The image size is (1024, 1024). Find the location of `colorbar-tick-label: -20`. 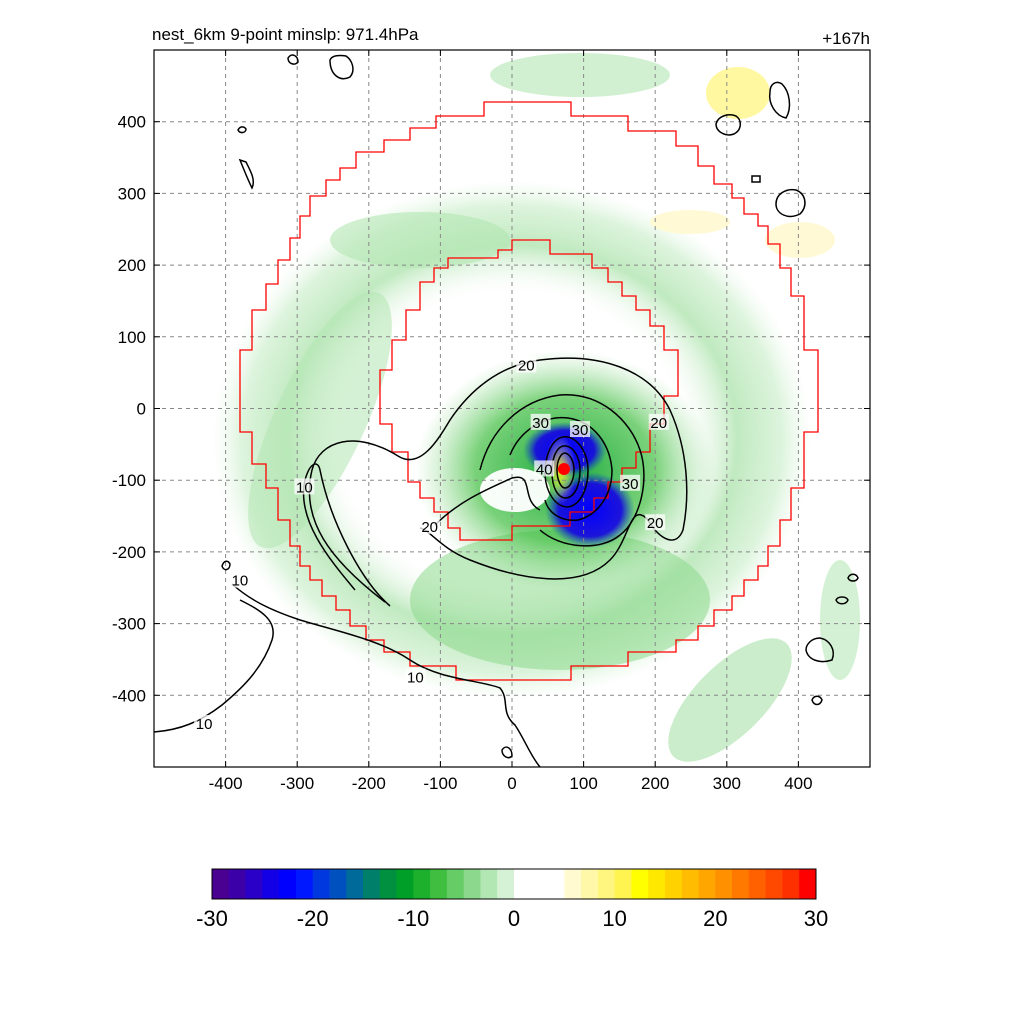

colorbar-tick-label: -20 is located at coordinates (313, 918).